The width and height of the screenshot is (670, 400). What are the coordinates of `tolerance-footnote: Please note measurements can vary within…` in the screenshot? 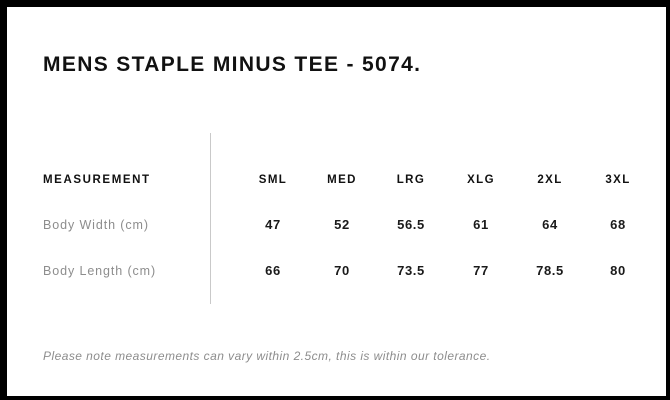 It's located at (267, 356).